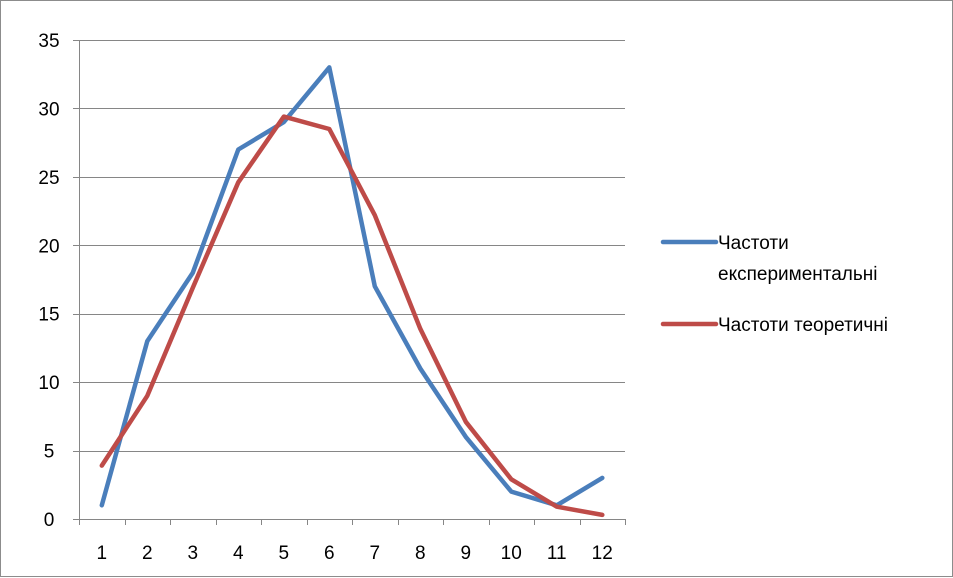 The image size is (953, 578). I want to click on x-tick-label: 2, so click(147, 553).